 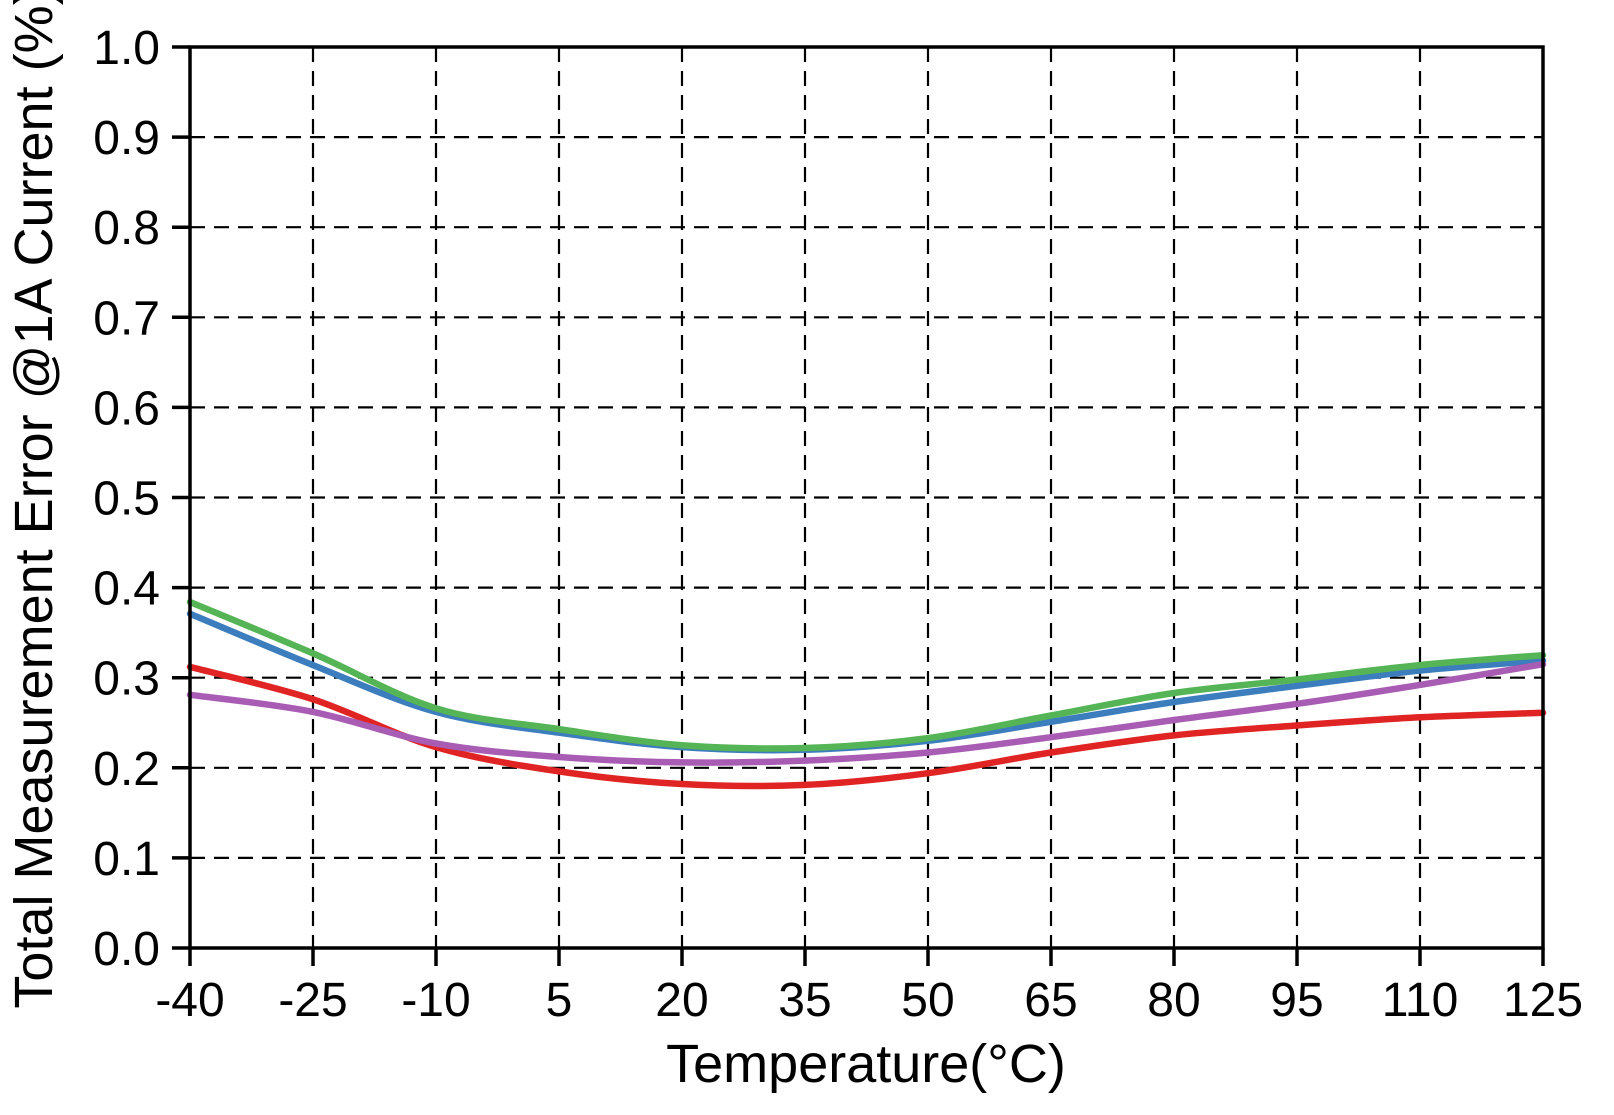 What do you see at coordinates (927, 1000) in the screenshot?
I see `x-tick-label: 50` at bounding box center [927, 1000].